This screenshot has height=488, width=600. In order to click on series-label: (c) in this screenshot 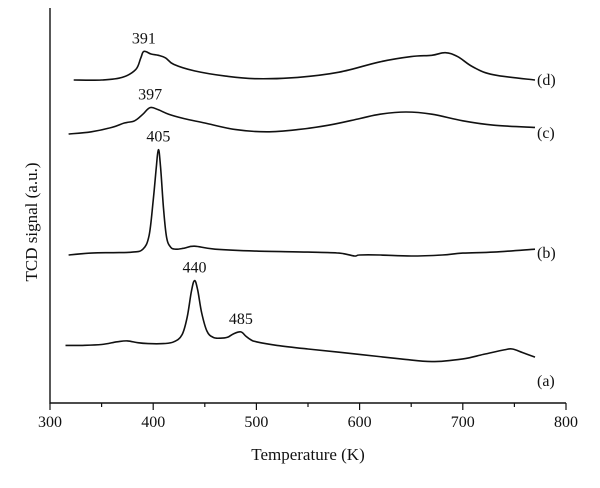, I will do `click(546, 133)`.